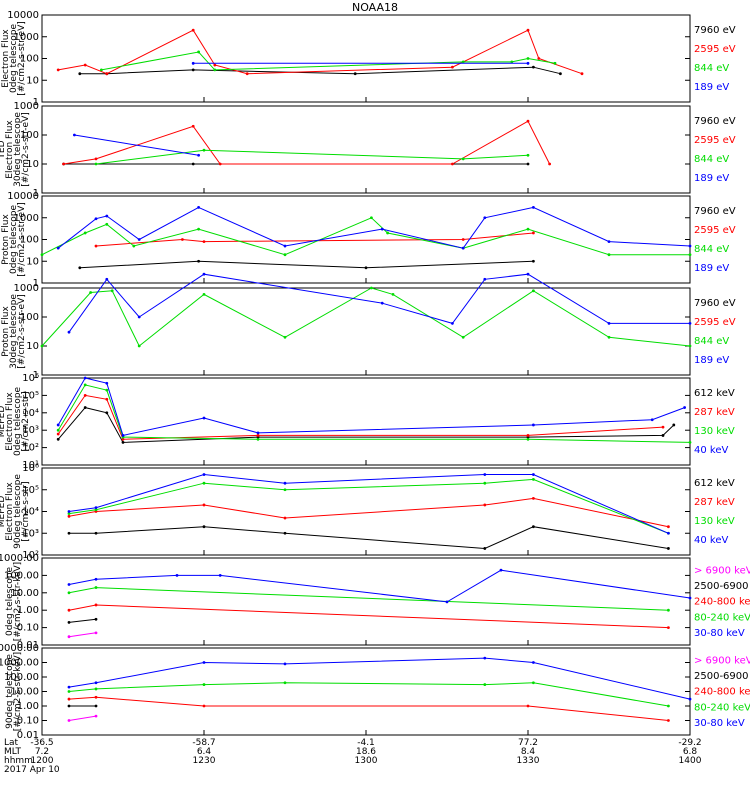  I want to click on x-tick-label-time: 1230, so click(204, 761).